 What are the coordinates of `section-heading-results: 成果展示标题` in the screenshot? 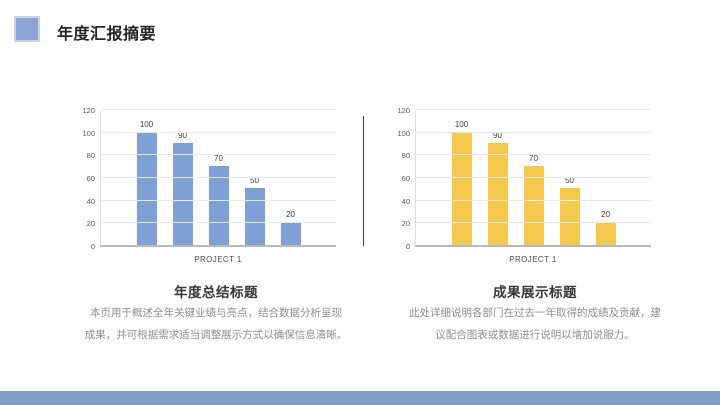 It's located at (535, 292).